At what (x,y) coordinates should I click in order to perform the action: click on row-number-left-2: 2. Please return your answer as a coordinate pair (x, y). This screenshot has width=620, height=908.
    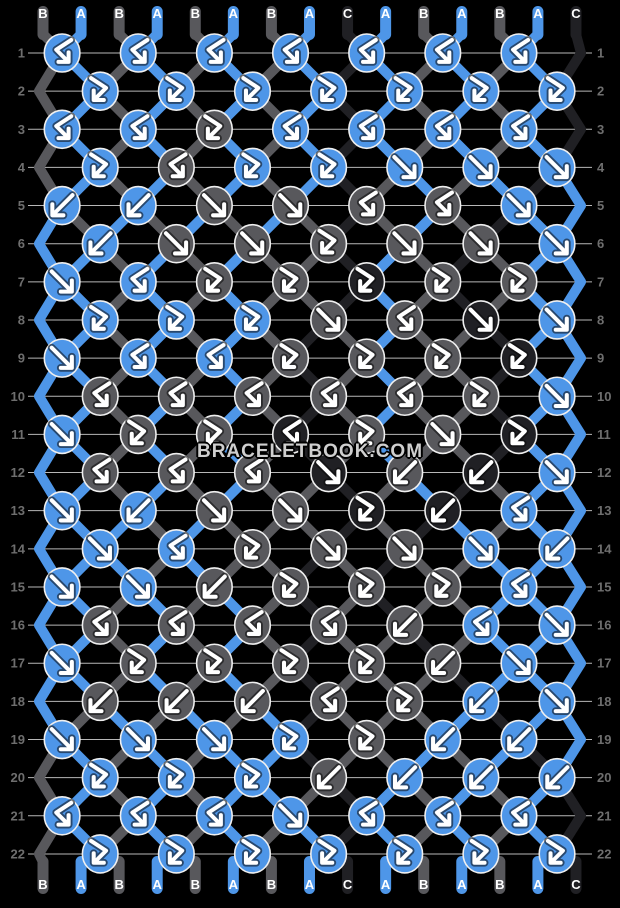
    Looking at the image, I should click on (21, 91).